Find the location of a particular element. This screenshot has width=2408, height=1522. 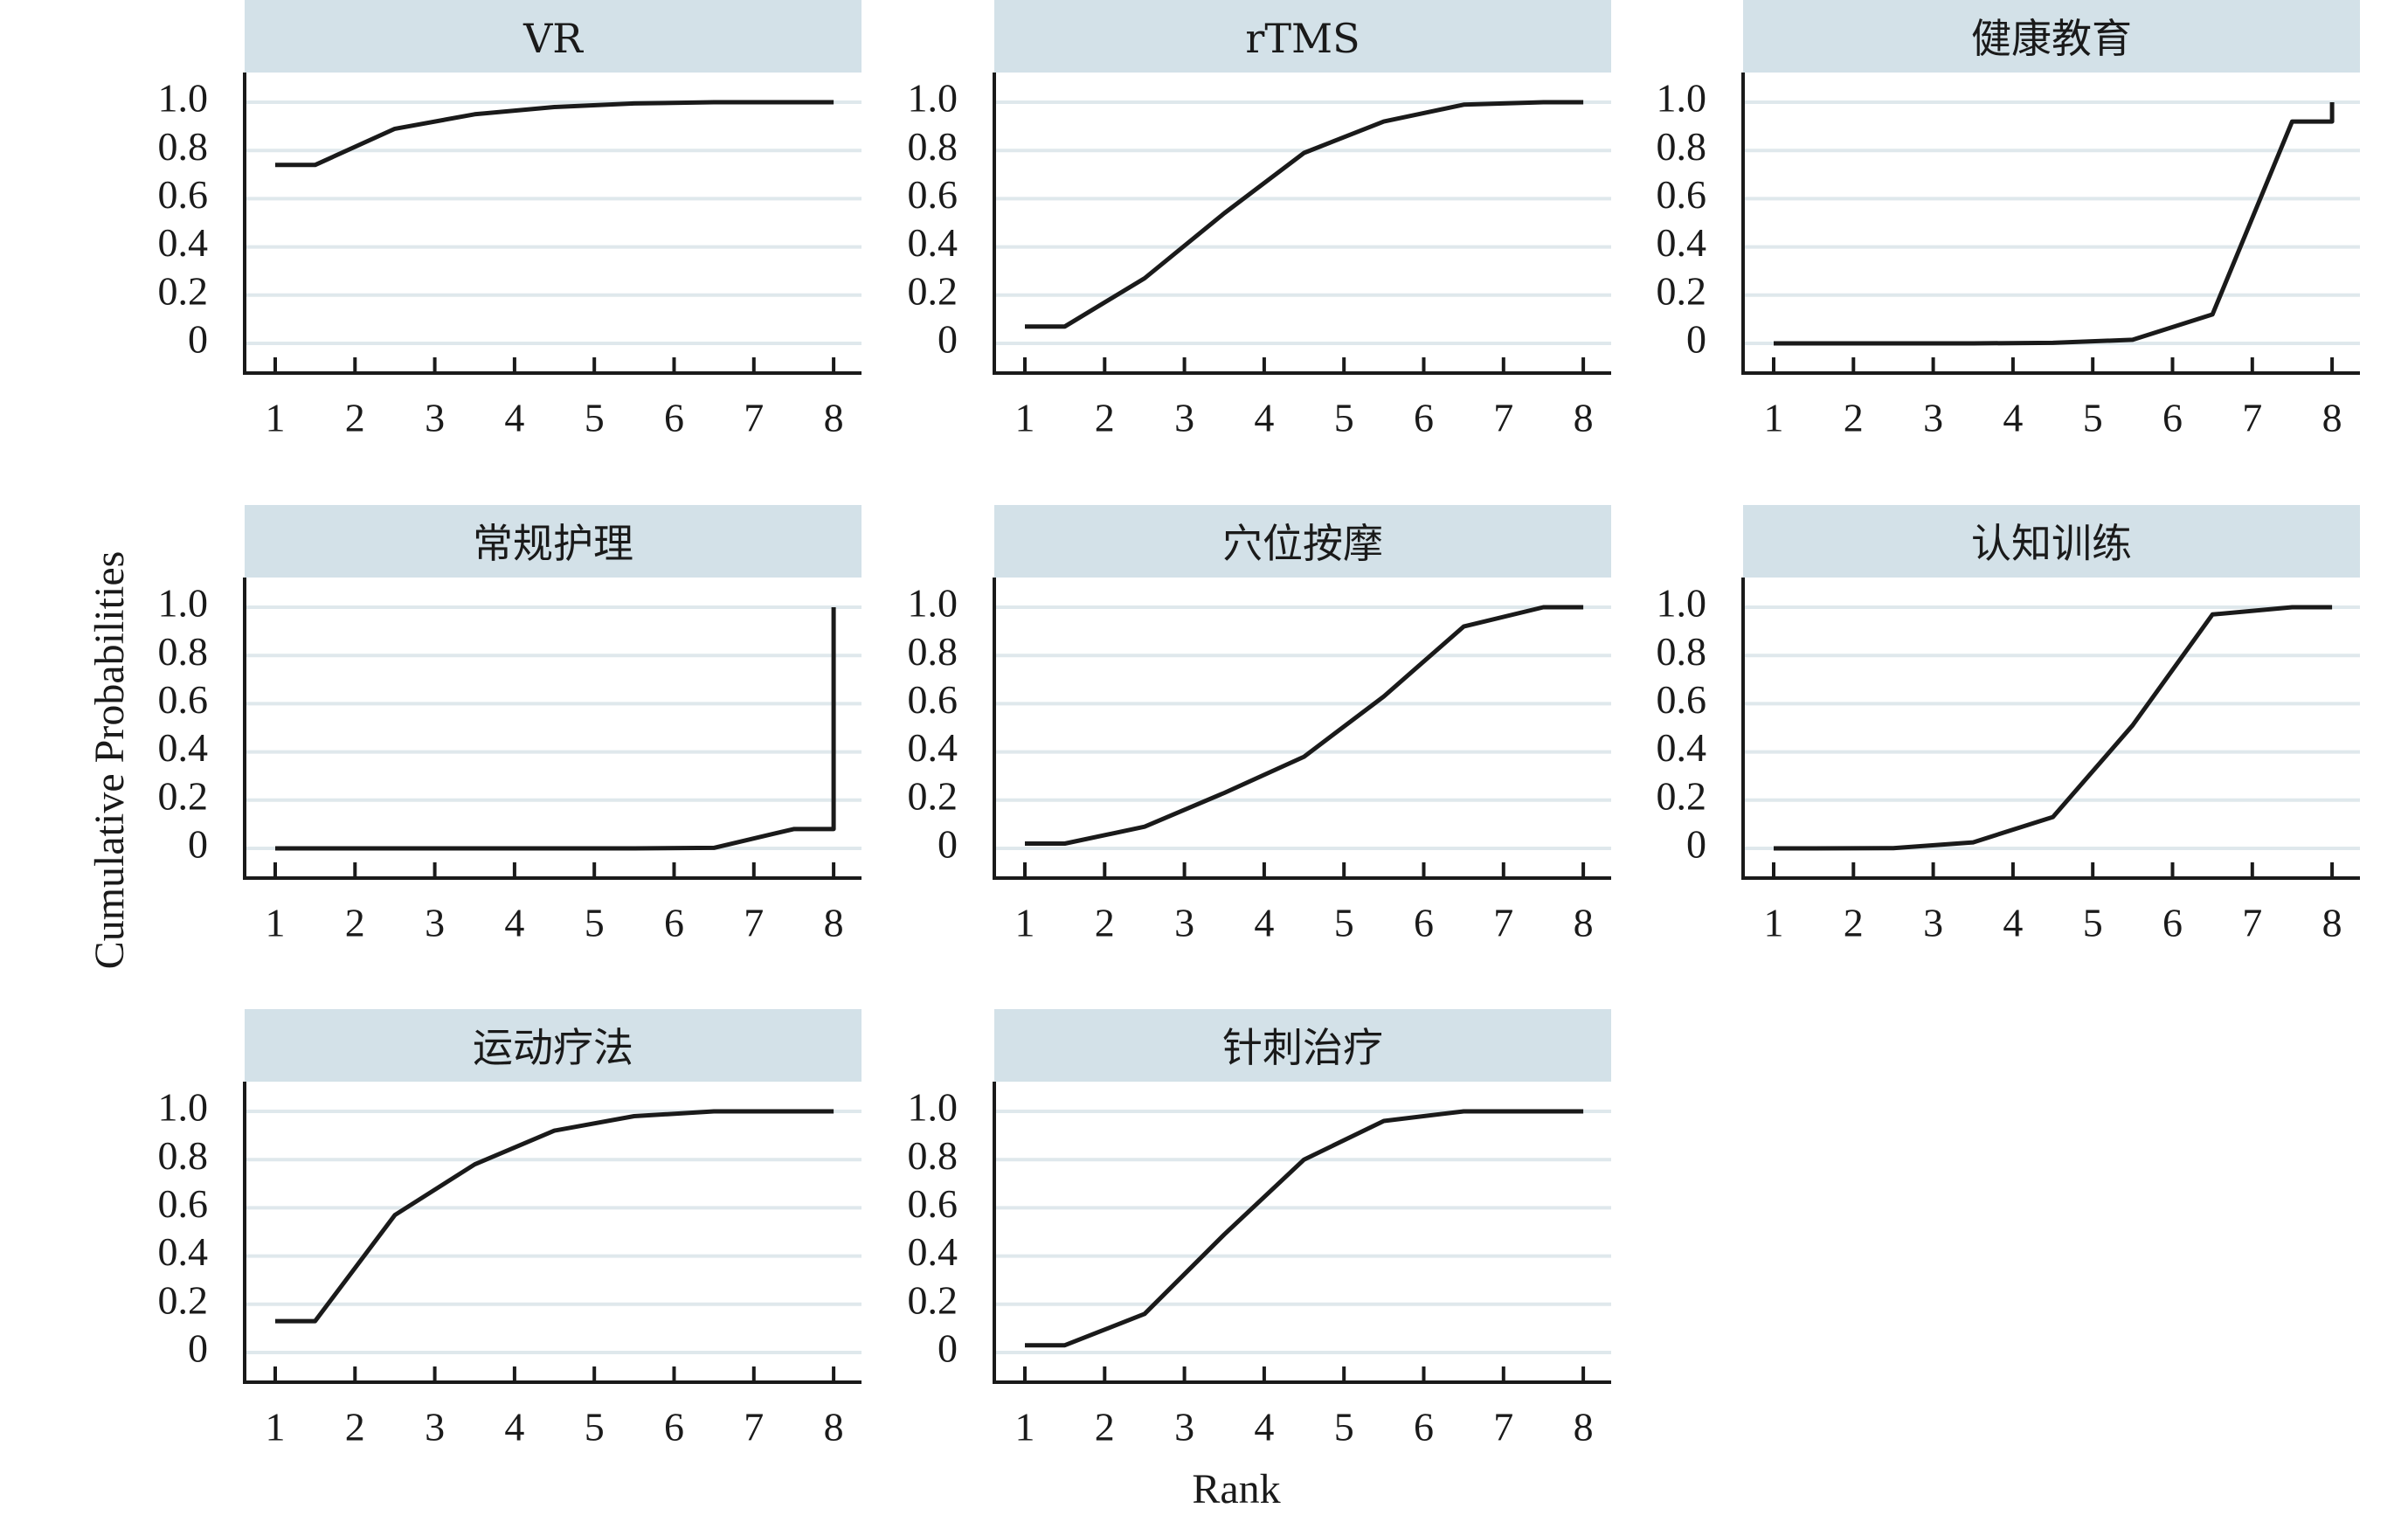

panel-8: 针刺治疗 00.20.40.60.81.0 1 2 3 4 5 6 7 8 is located at coordinates (1259, 1229).